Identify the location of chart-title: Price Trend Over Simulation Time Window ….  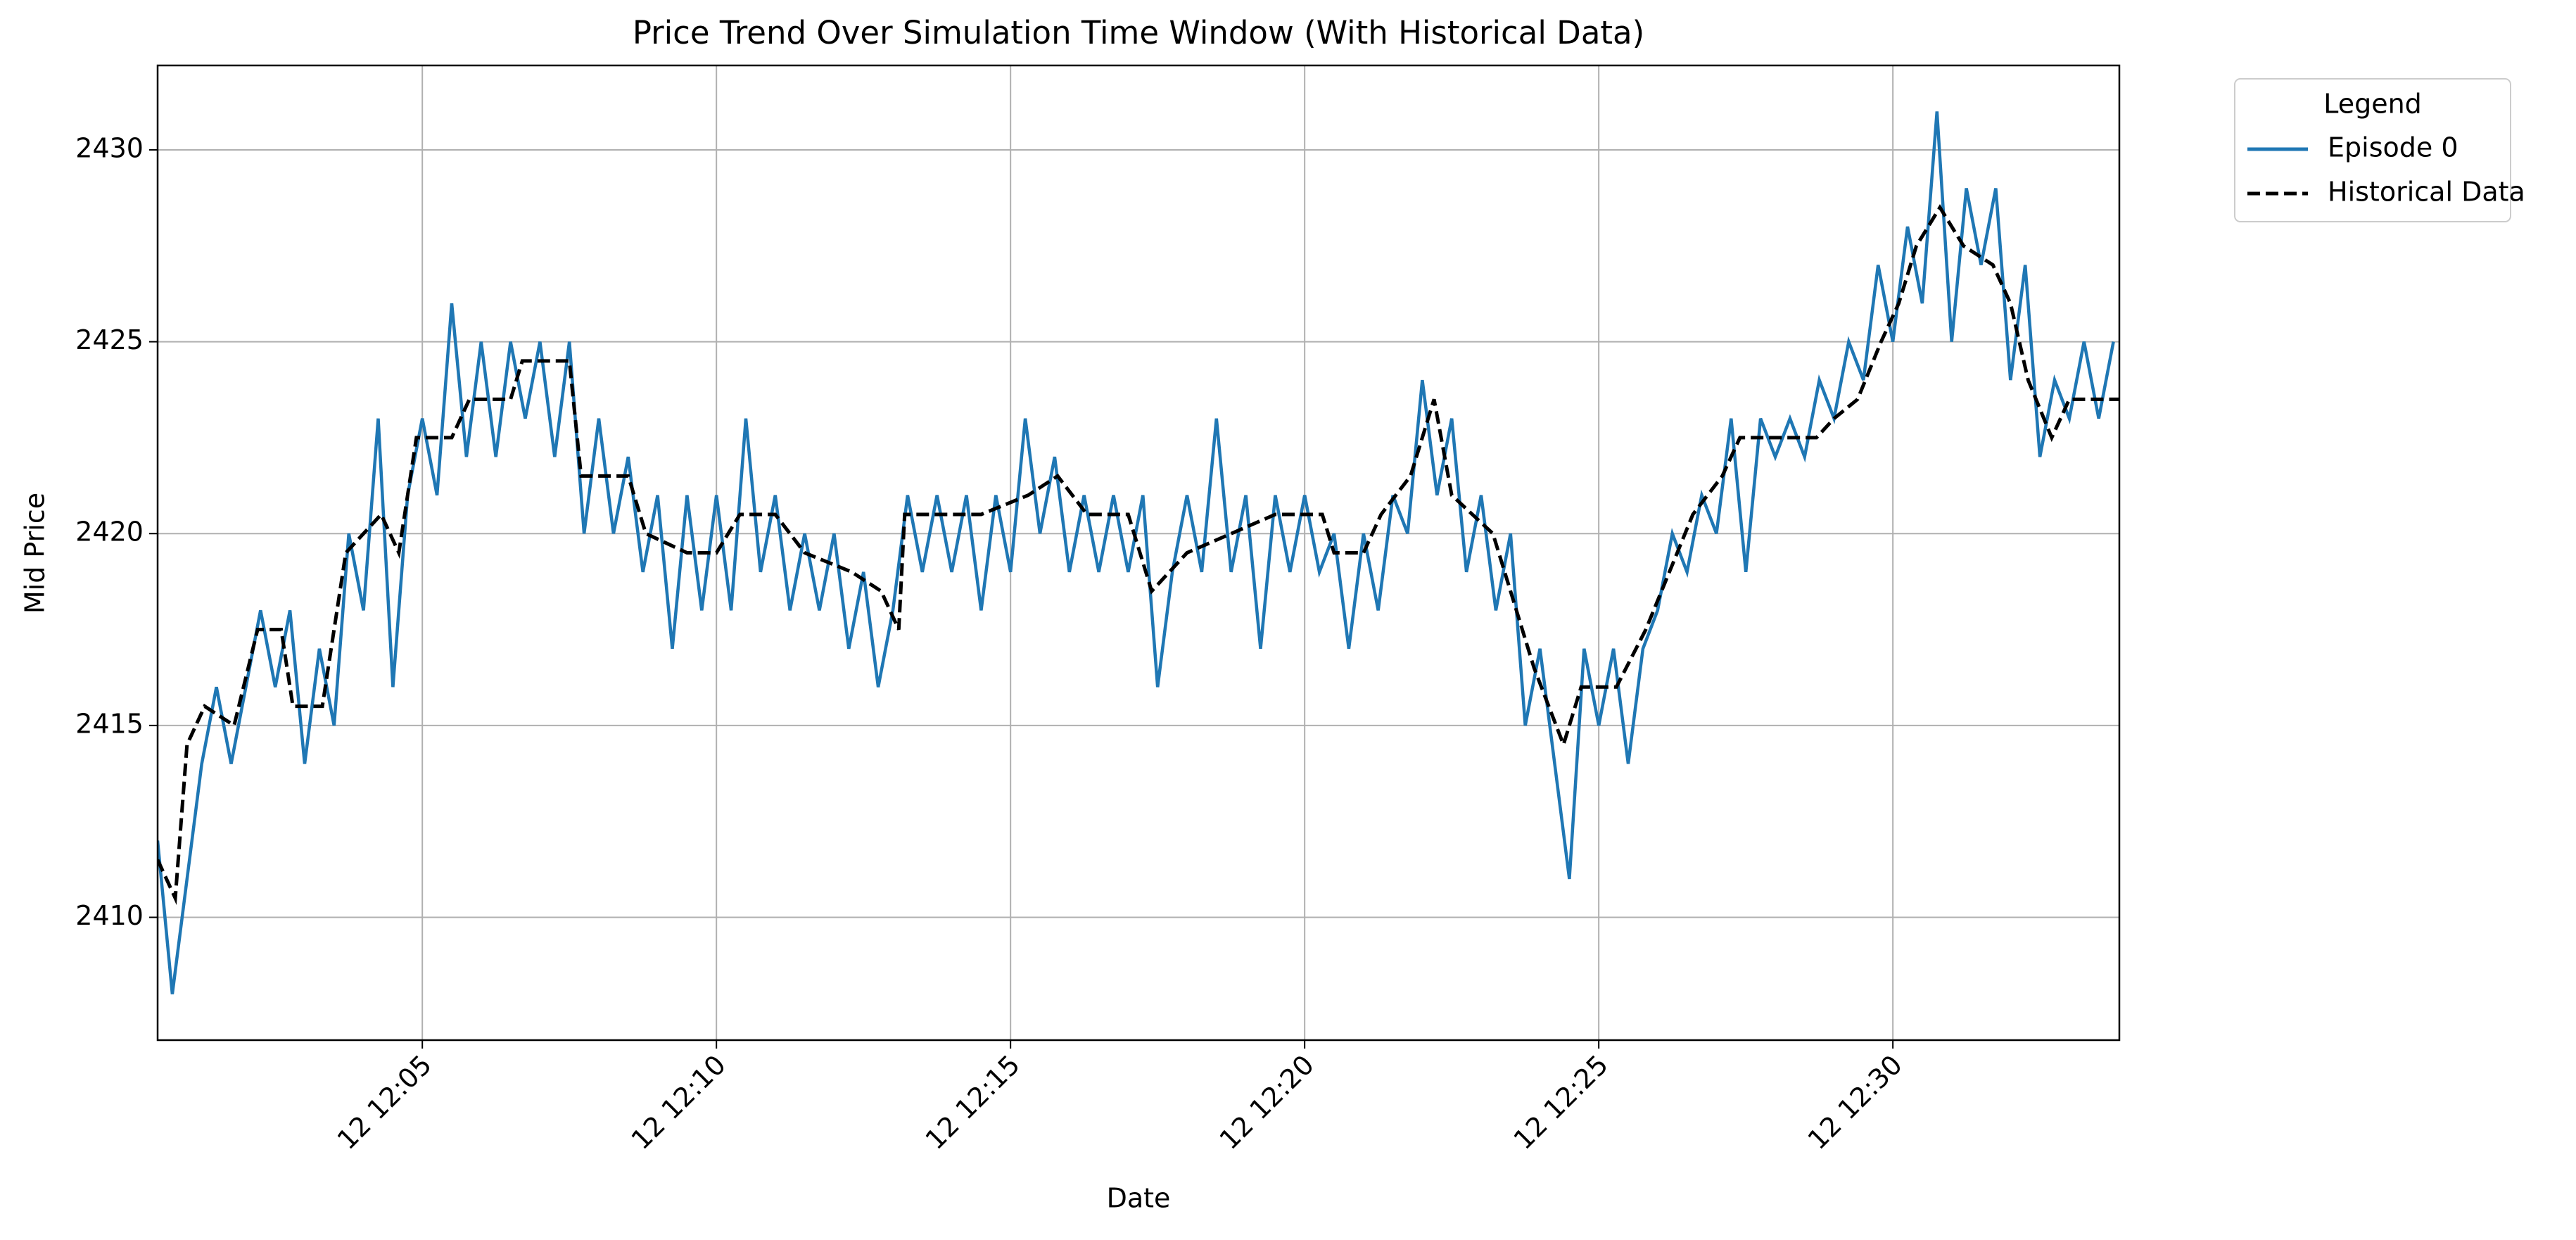
(1138, 32).